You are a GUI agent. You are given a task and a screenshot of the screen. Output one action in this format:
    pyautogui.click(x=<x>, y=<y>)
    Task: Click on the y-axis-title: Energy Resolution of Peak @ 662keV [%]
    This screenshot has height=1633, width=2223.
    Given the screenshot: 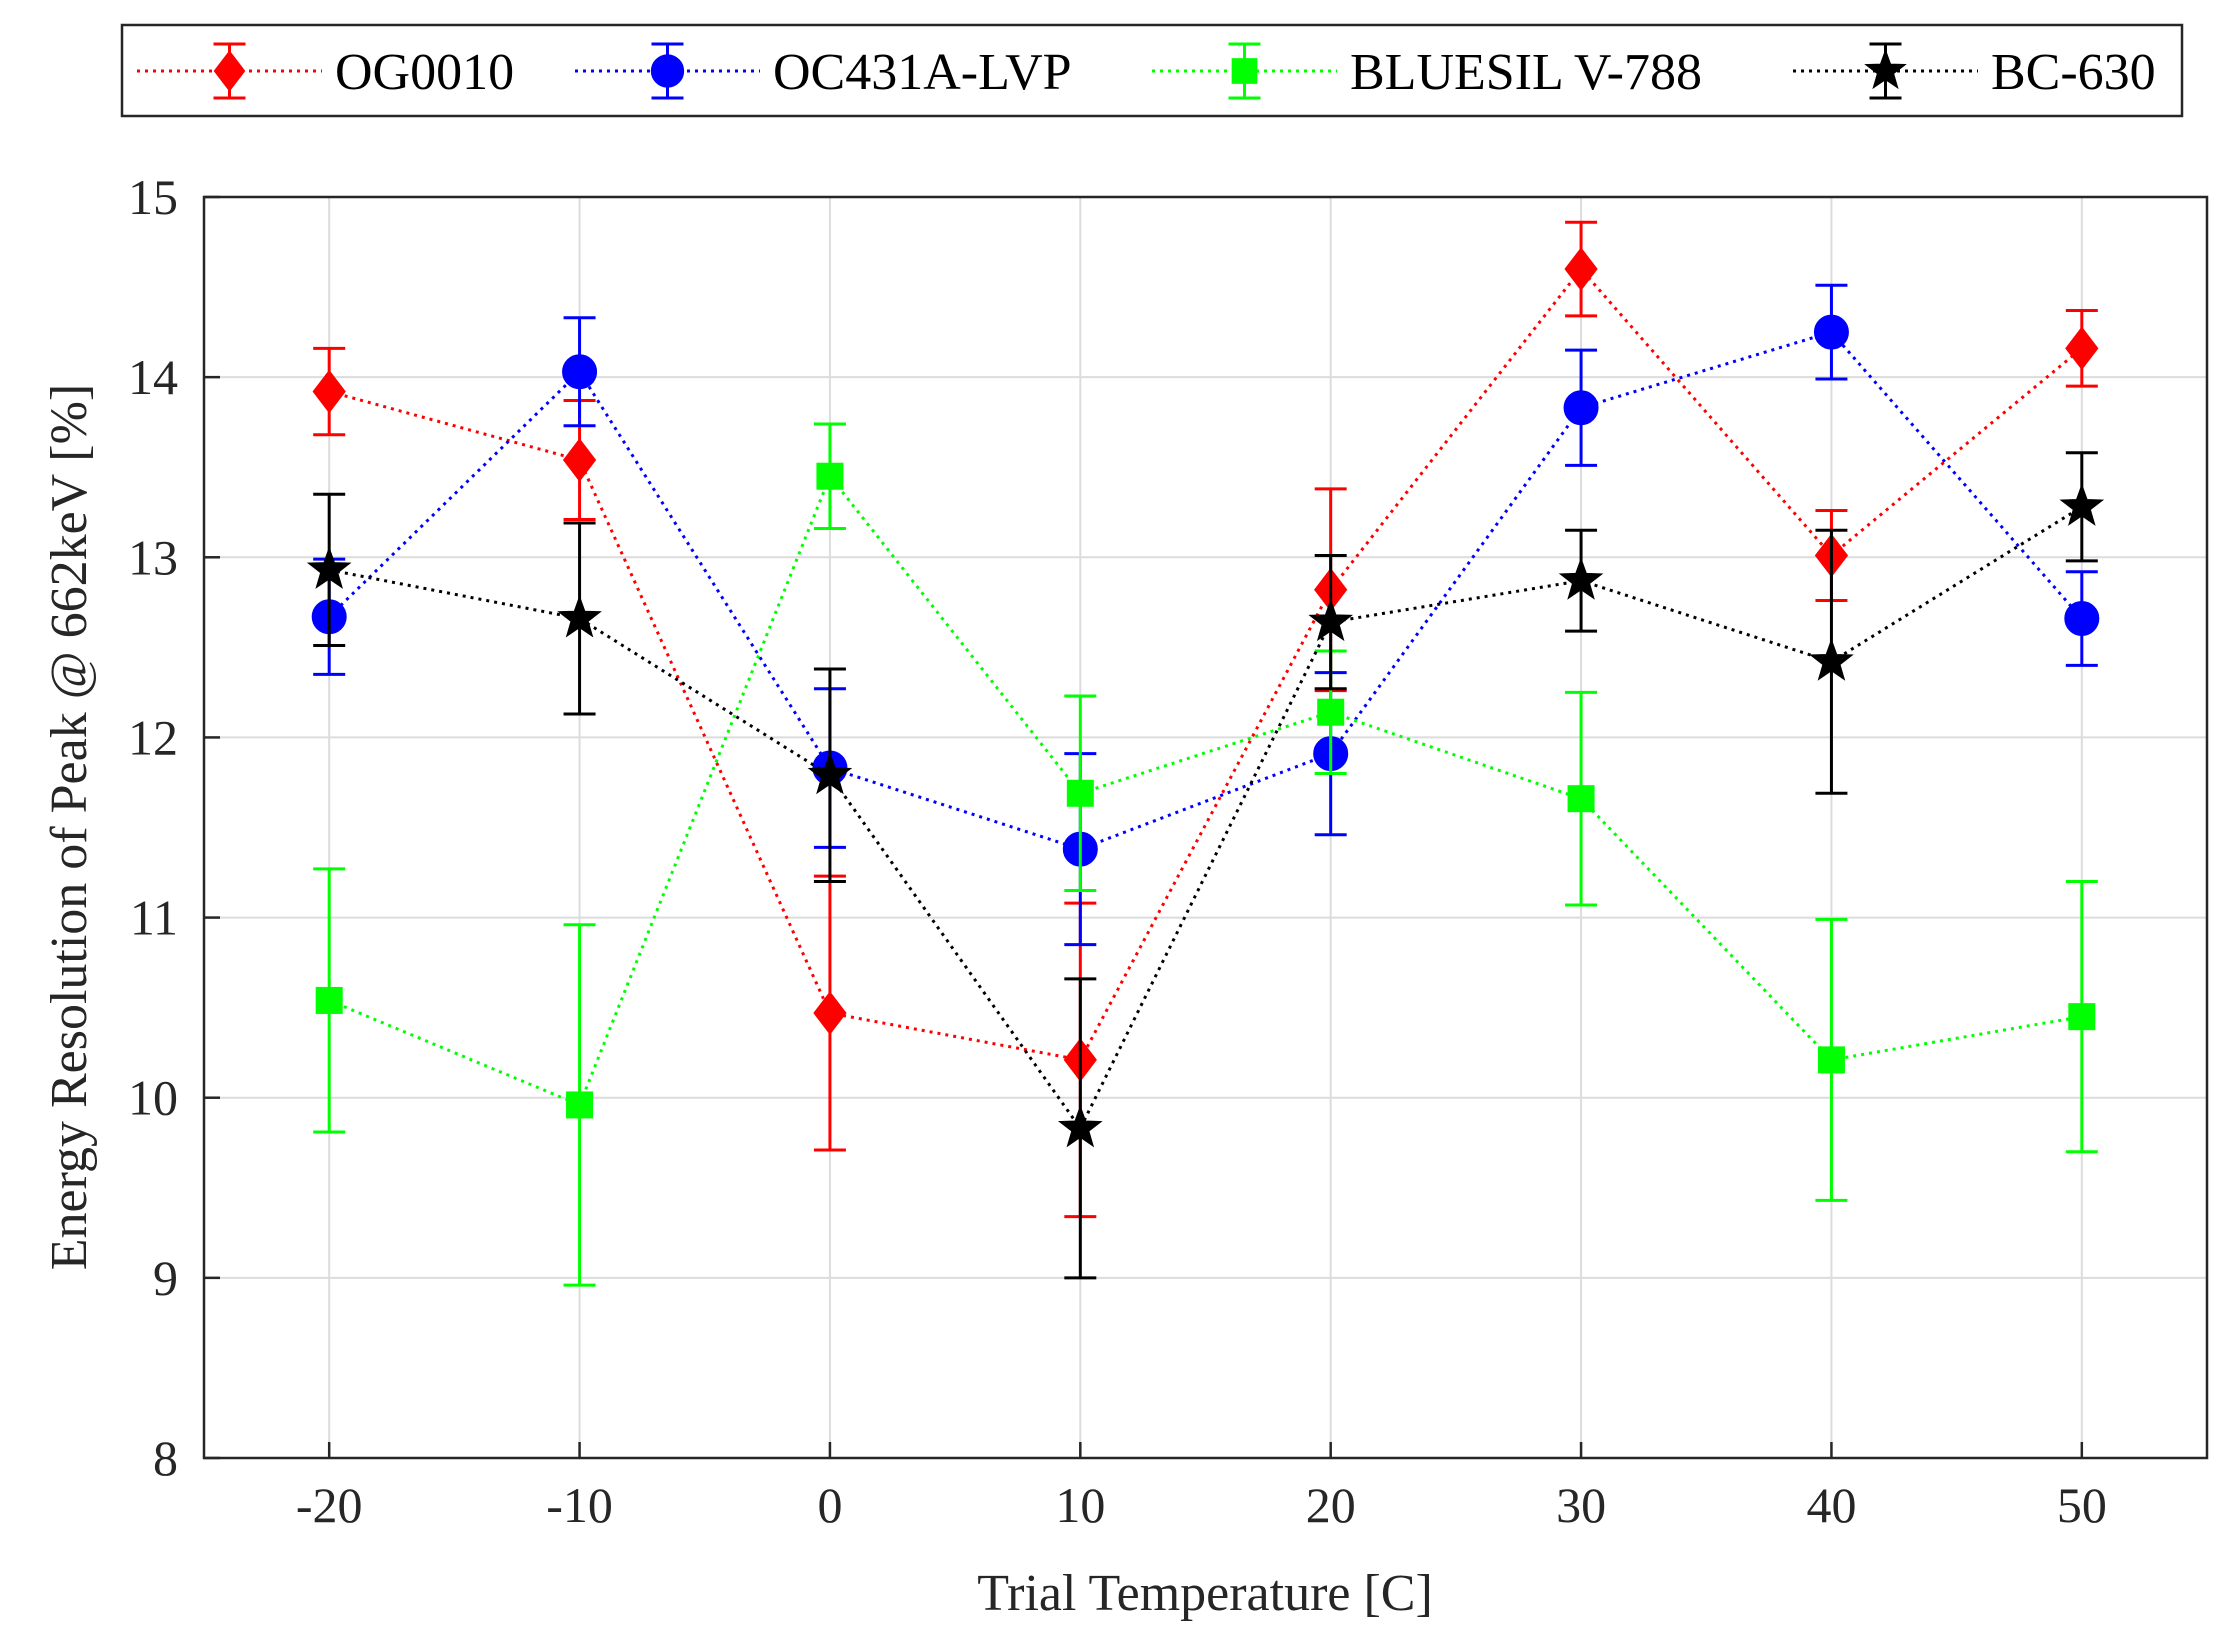 What is the action you would take?
    pyautogui.click(x=69, y=827)
    